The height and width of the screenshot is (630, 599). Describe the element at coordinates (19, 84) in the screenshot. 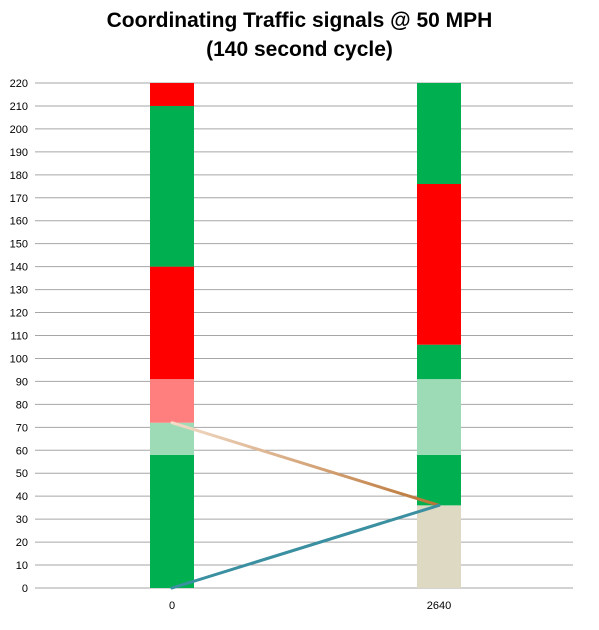

I see `y-tick-label: 220` at that location.